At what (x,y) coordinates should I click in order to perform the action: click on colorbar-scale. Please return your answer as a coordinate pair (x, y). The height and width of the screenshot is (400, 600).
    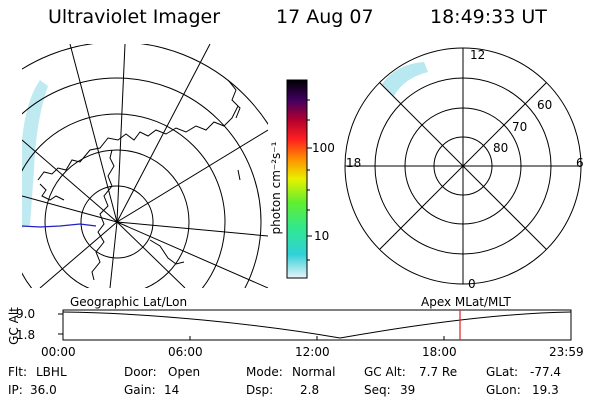
    Looking at the image, I should click on (297, 179).